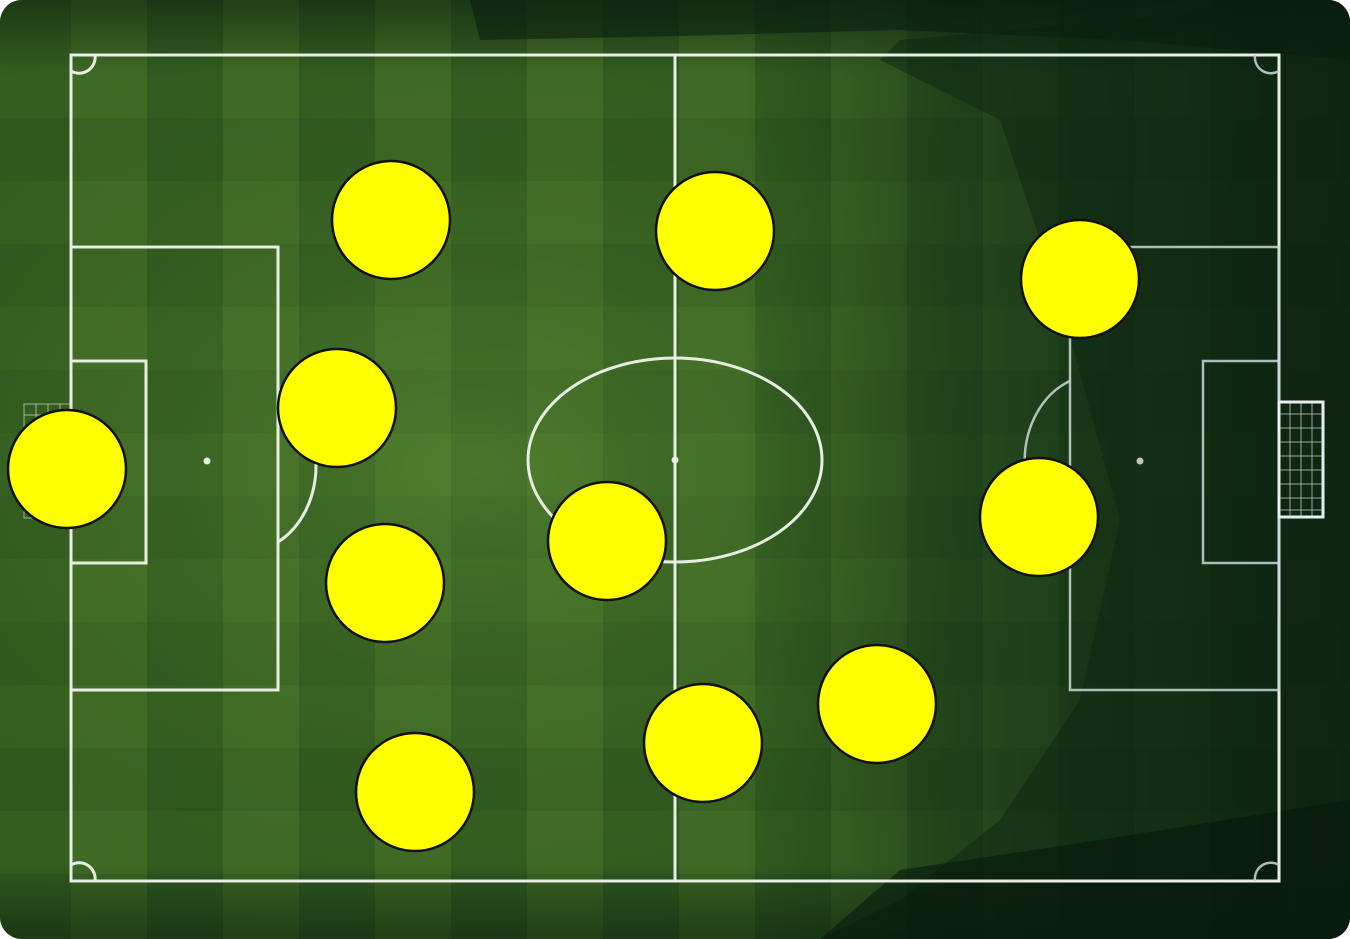 The height and width of the screenshot is (939, 1350). I want to click on corner-arc-top-left, so click(83, 64).